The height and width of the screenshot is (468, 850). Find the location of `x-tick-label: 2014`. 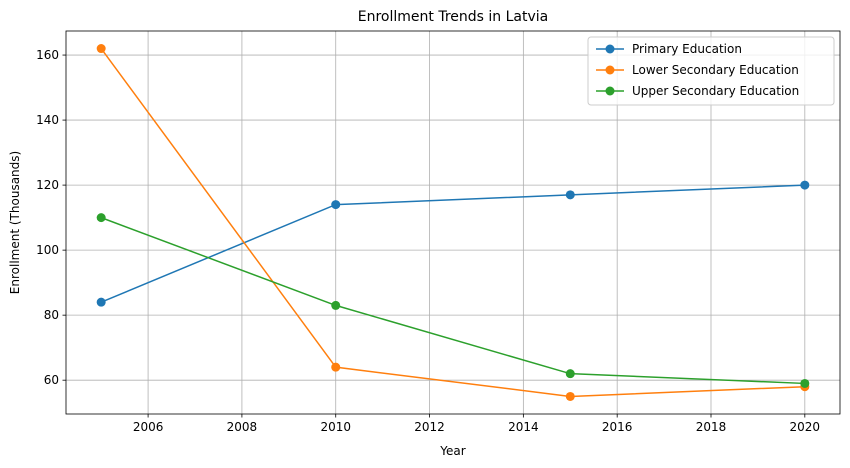

x-tick-label: 2014 is located at coordinates (523, 427).